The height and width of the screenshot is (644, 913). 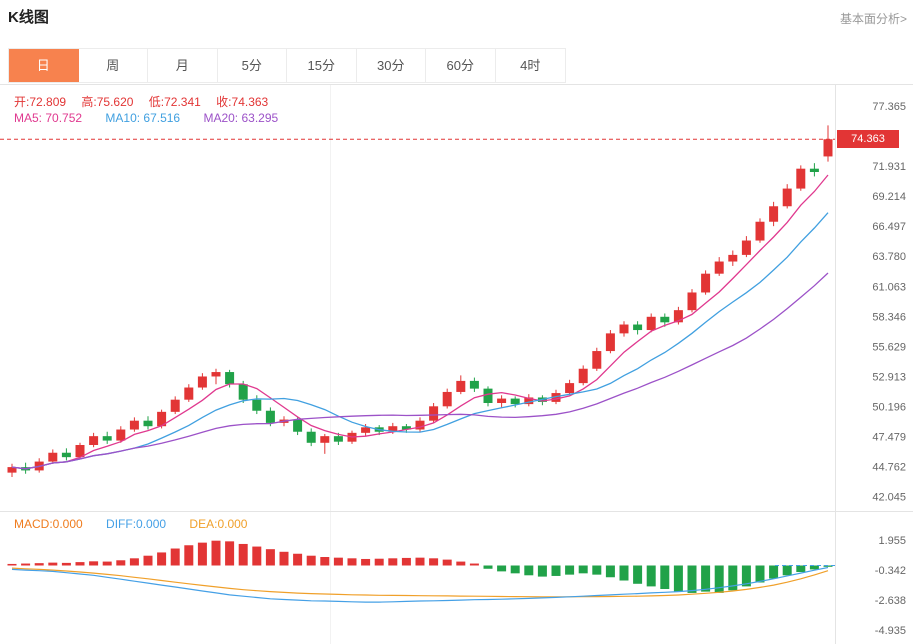 What do you see at coordinates (107, 102) in the screenshot?
I see `high-value: 高:75.620` at bounding box center [107, 102].